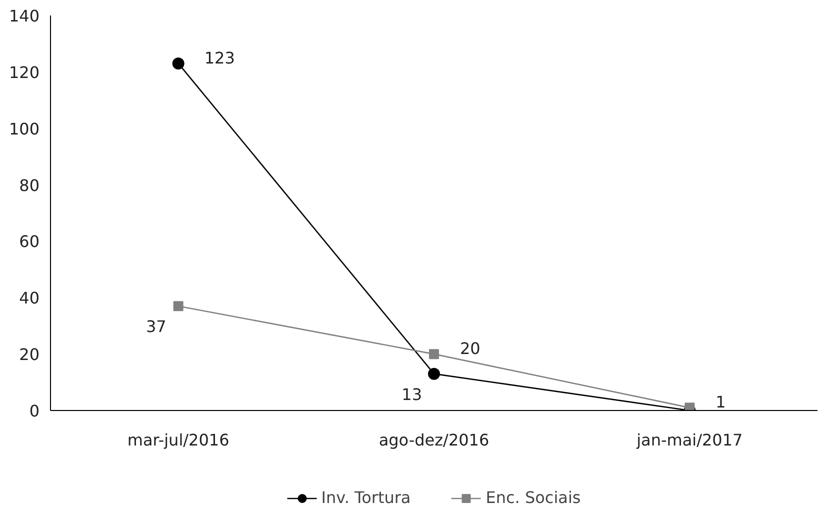  What do you see at coordinates (533, 497) in the screenshot?
I see `legend-label: Enc. Sociais` at bounding box center [533, 497].